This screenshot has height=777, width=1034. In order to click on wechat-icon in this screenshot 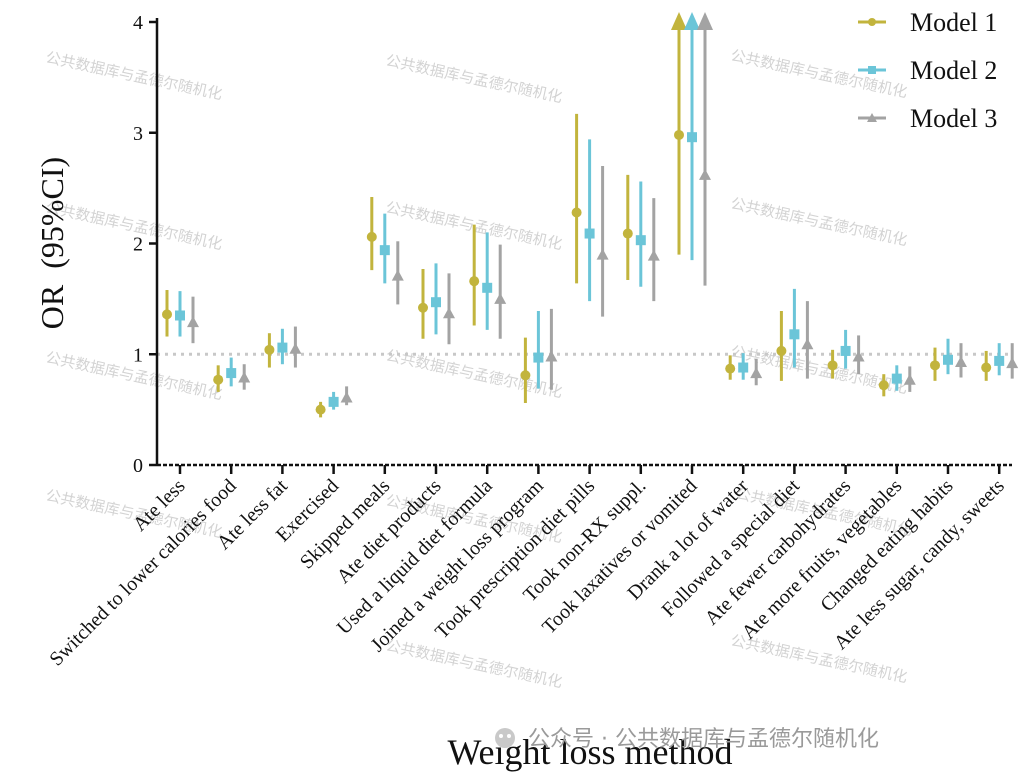, I will do `click(505, 738)`.